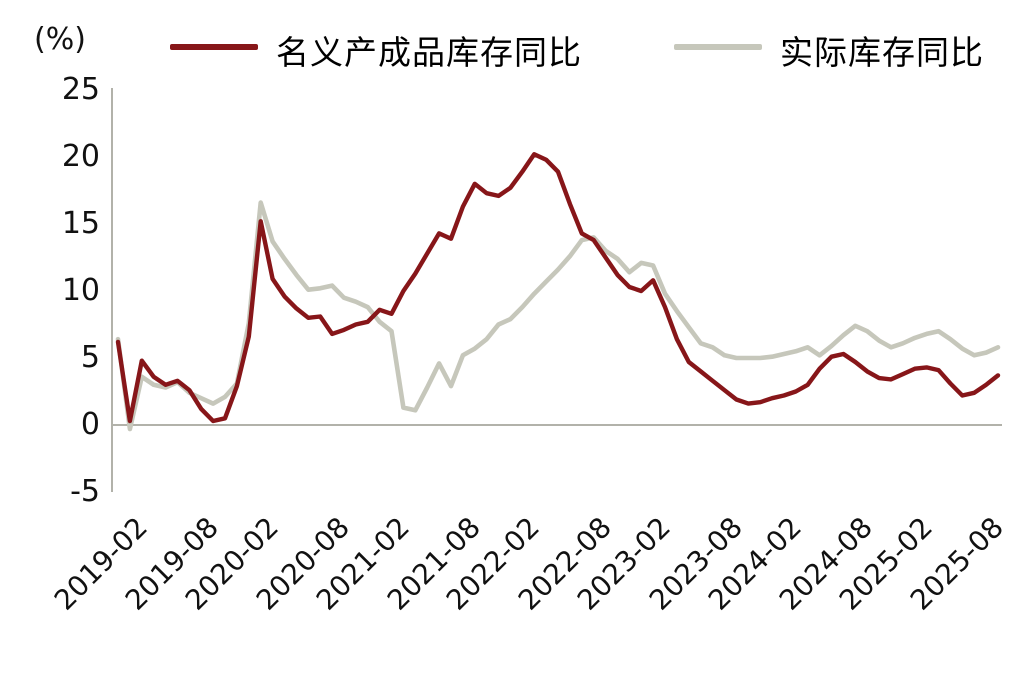  I want to click on y-tick-label: 0, so click(90, 424).